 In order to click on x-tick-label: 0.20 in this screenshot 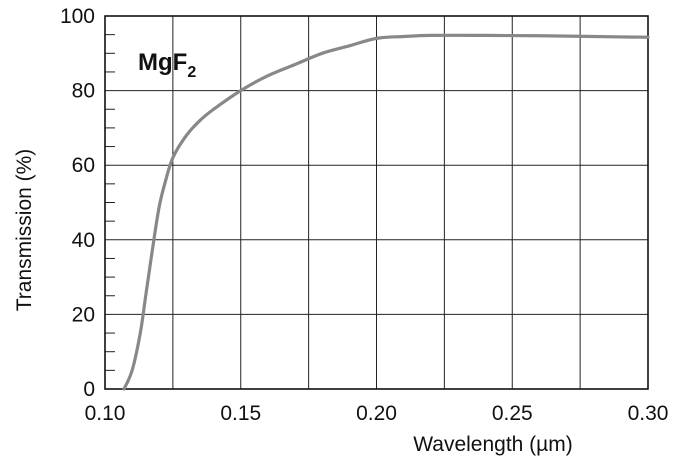, I will do `click(376, 413)`.